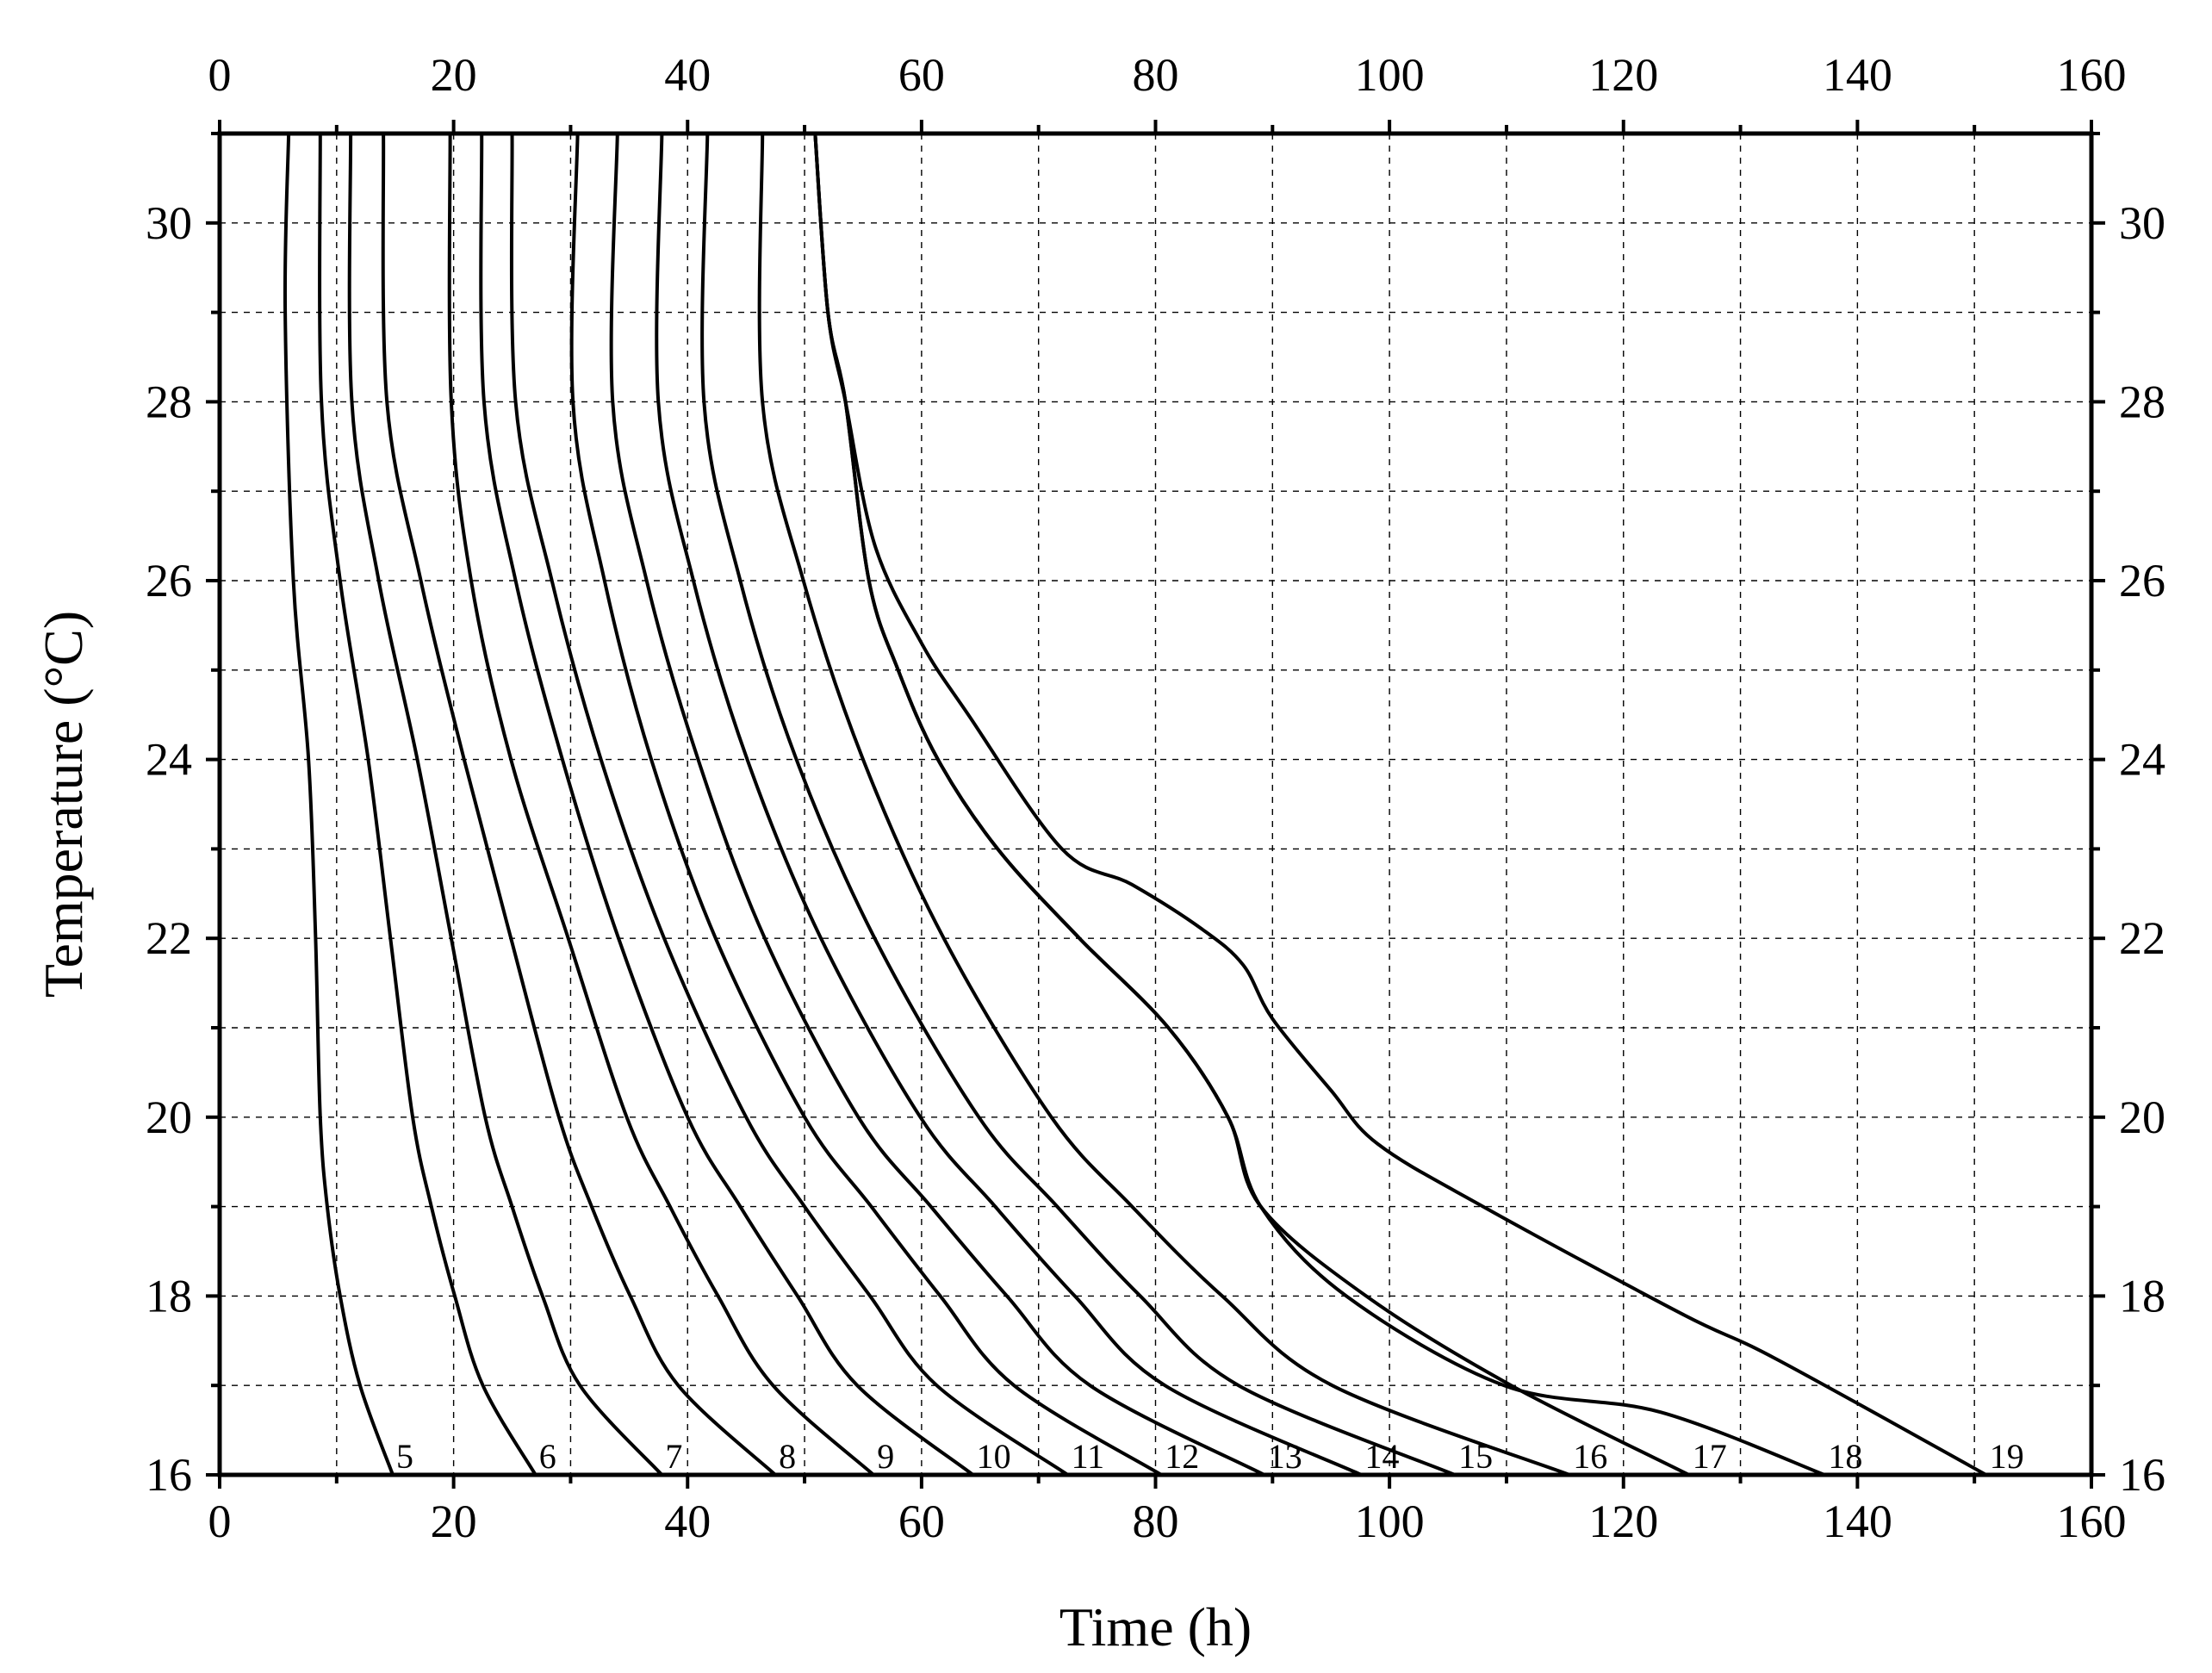 The height and width of the screenshot is (1673, 2212). What do you see at coordinates (169, 1475) in the screenshot?
I see `y-tick-label-left: 16` at bounding box center [169, 1475].